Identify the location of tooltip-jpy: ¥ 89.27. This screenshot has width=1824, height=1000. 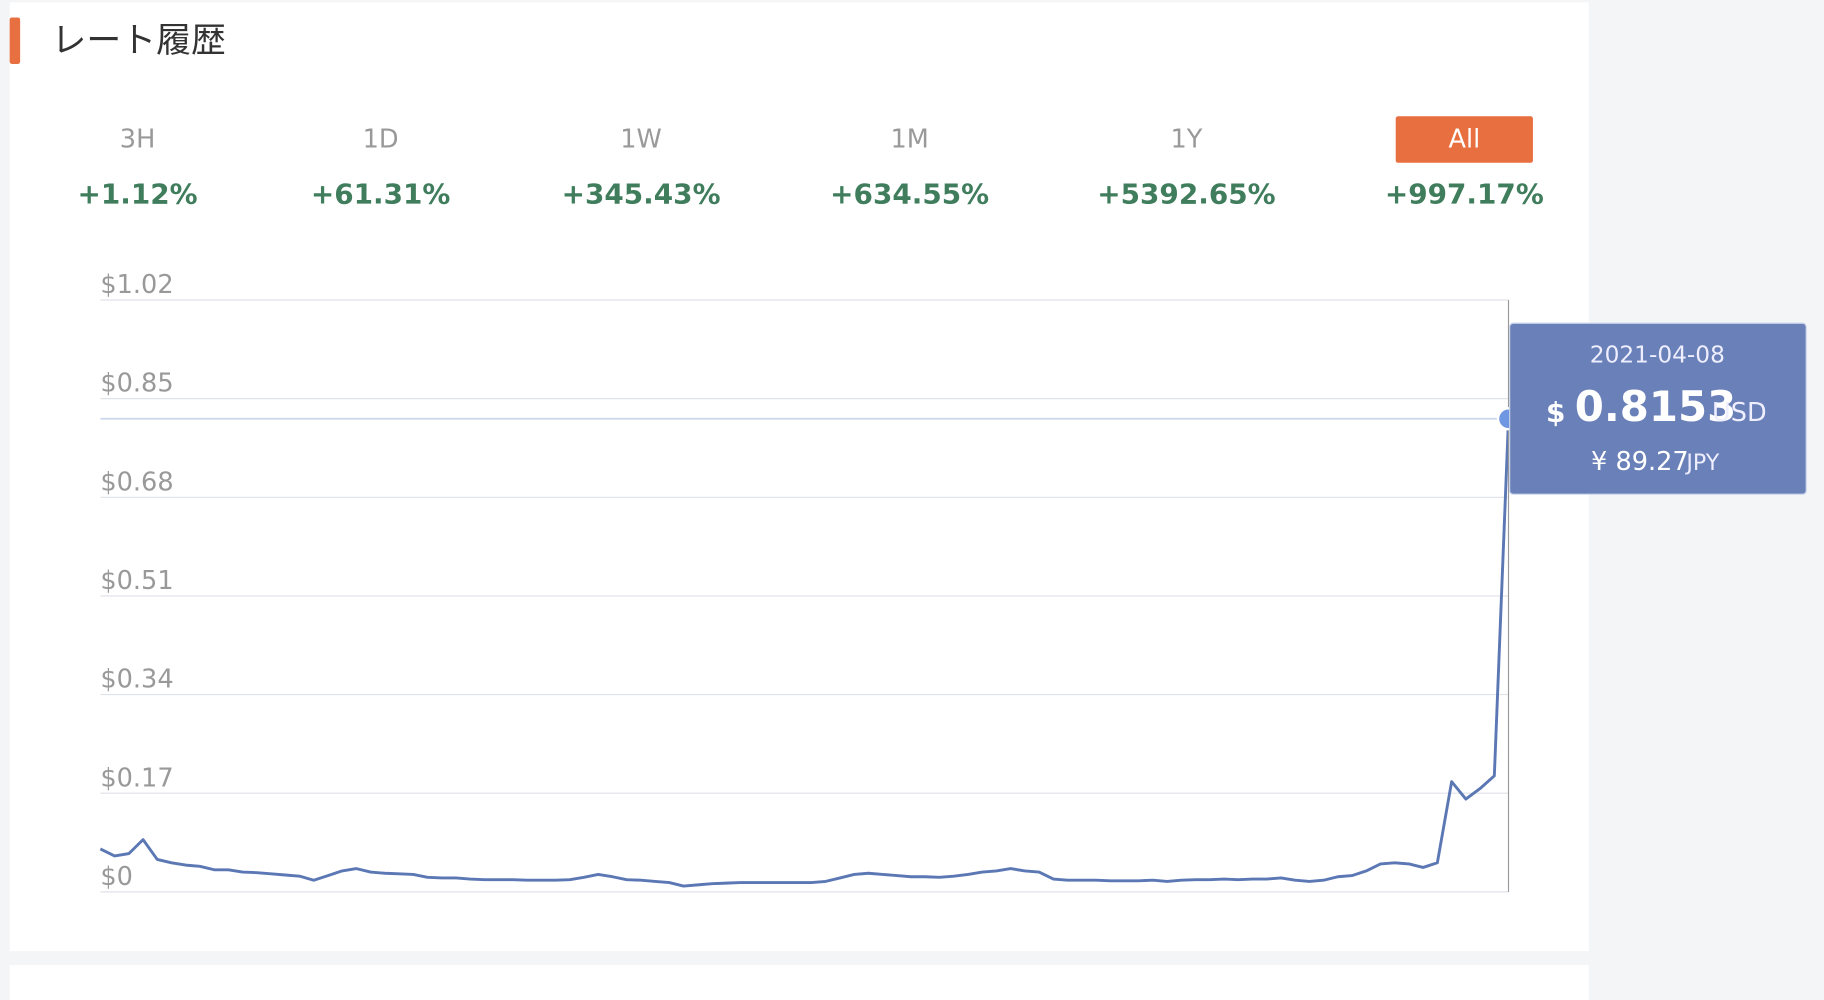
(1640, 462).